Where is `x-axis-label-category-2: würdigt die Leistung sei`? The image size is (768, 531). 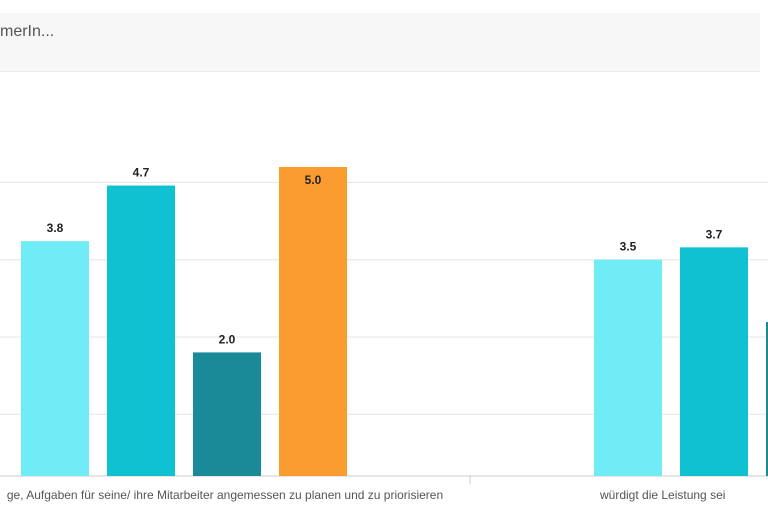
x-axis-label-category-2: würdigt die Leistung sei is located at coordinates (663, 495).